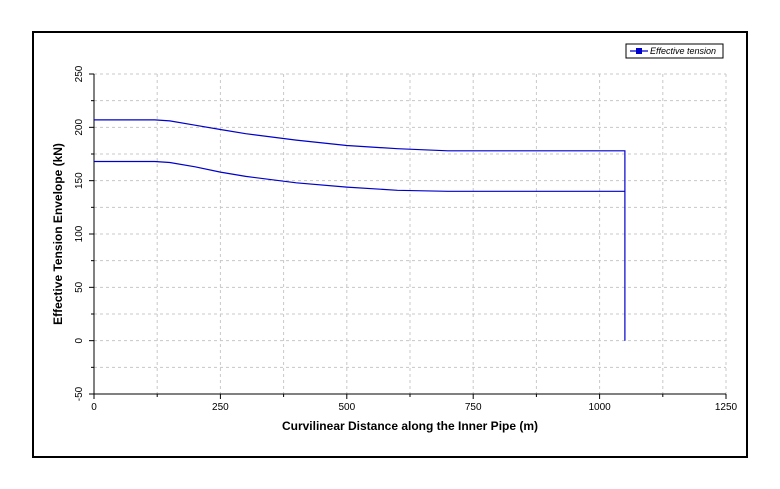  What do you see at coordinates (79, 180) in the screenshot?
I see `y-tick-label: 150` at bounding box center [79, 180].